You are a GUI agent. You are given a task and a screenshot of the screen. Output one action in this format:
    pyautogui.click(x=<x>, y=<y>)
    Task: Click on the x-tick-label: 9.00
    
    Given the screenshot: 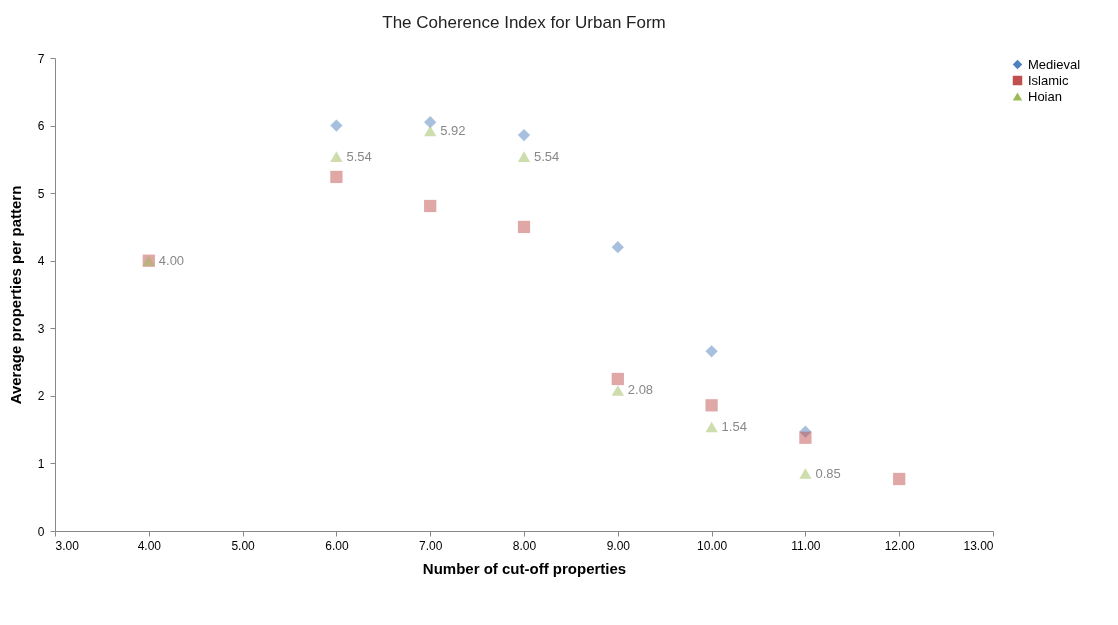 What is the action you would take?
    pyautogui.click(x=618, y=545)
    